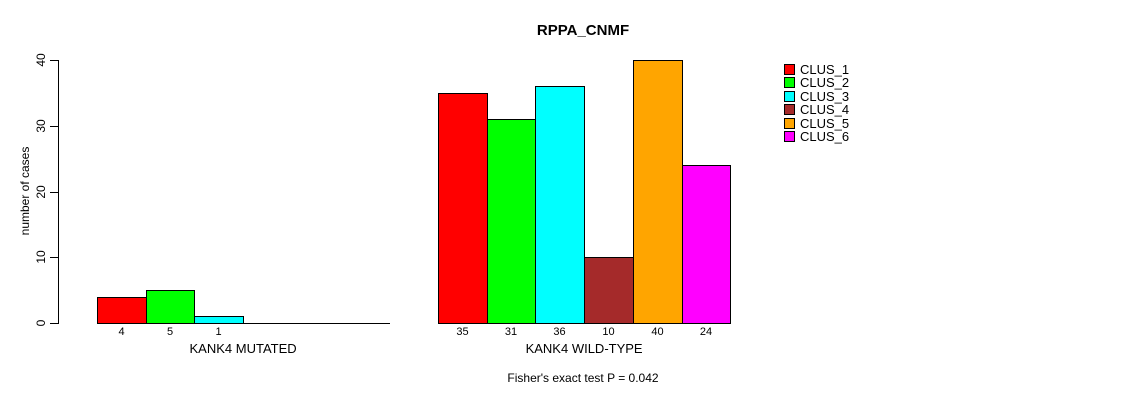 The width and height of the screenshot is (1140, 400). What do you see at coordinates (825, 136) in the screenshot?
I see `legend-label: CLUS_6` at bounding box center [825, 136].